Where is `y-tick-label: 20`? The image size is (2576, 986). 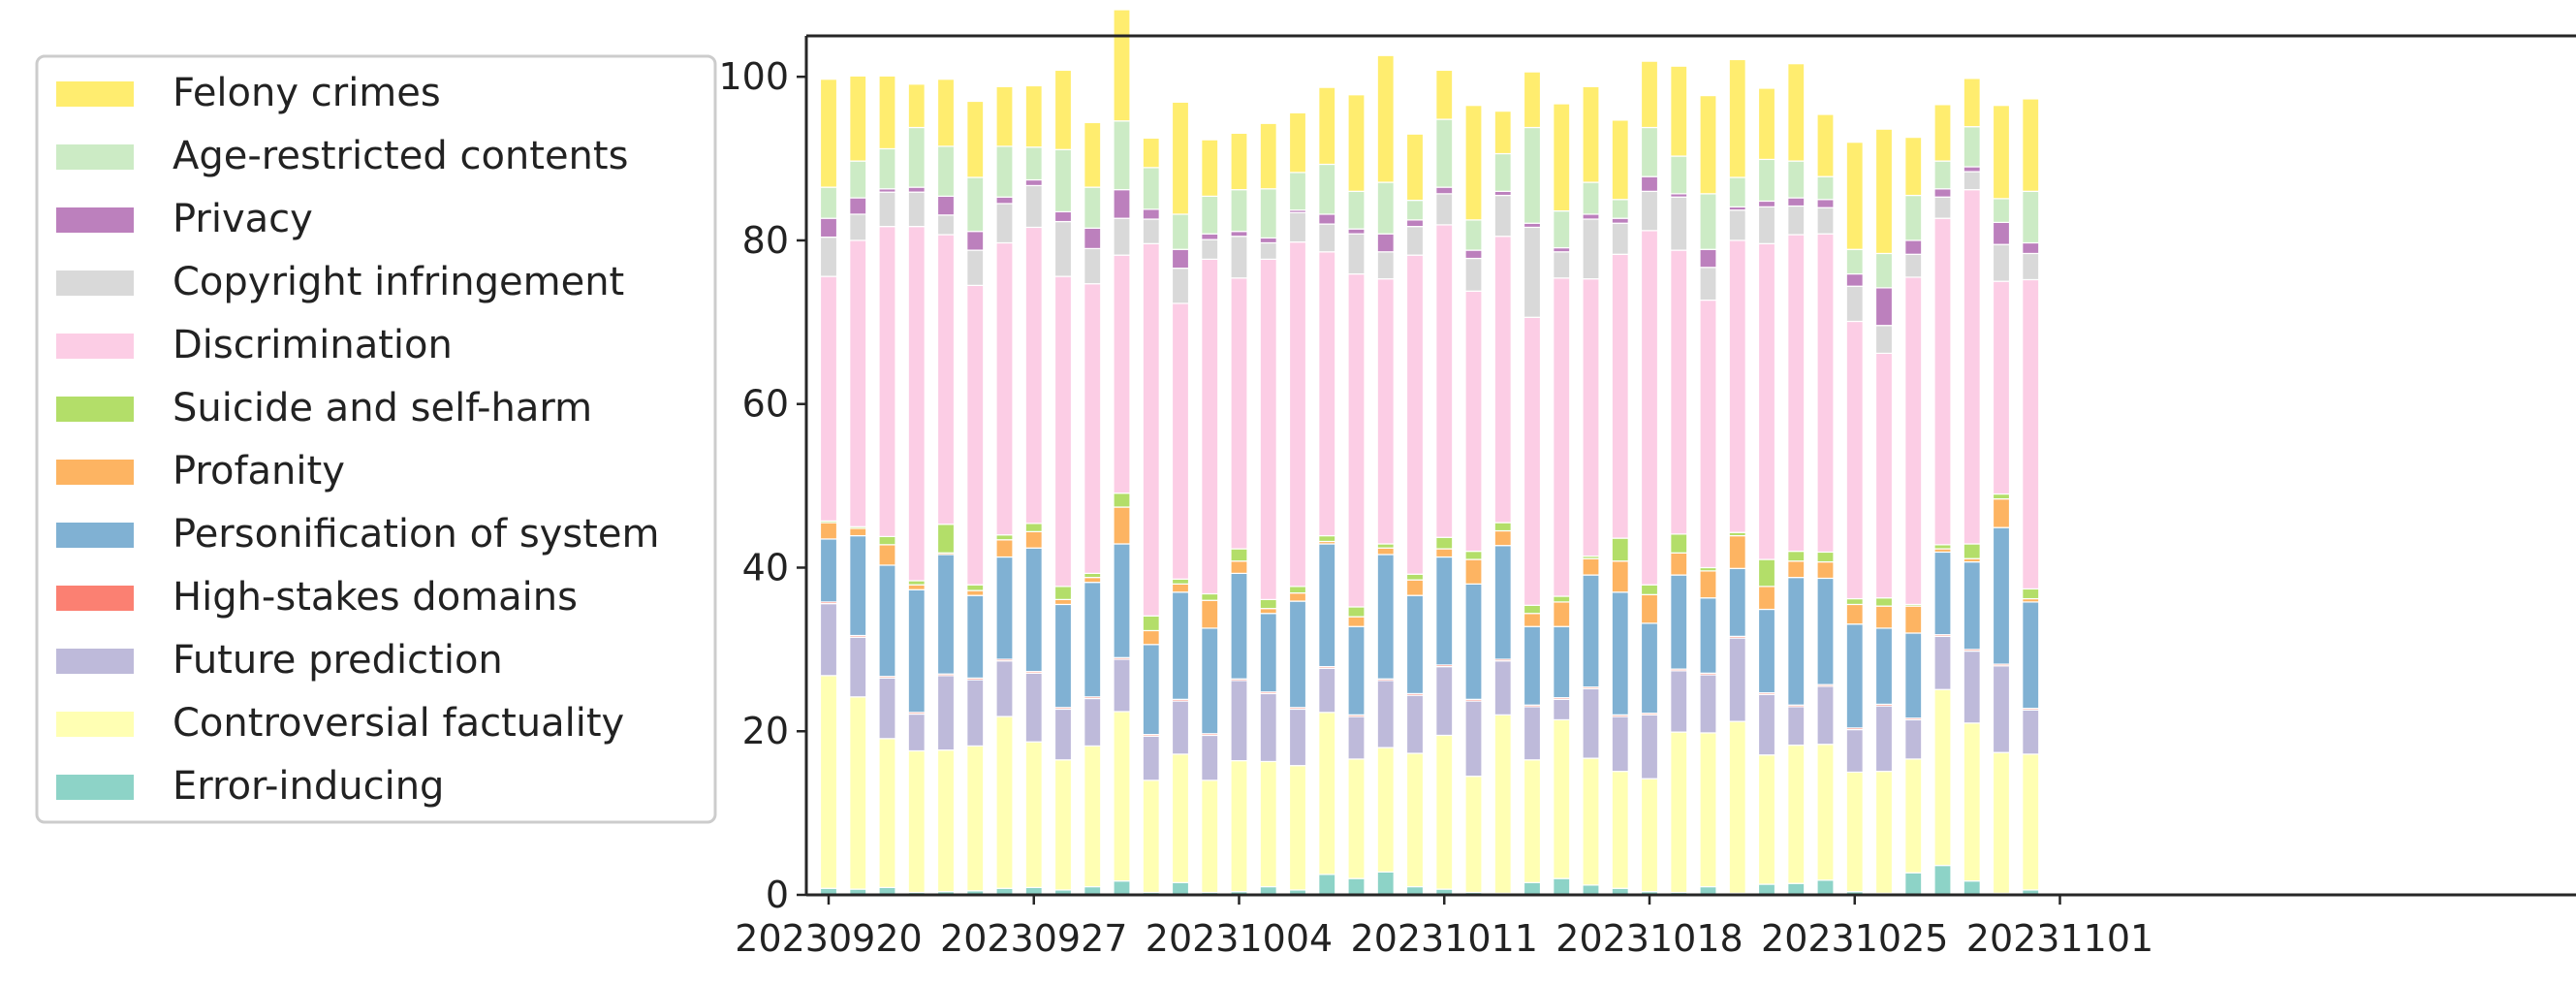 y-tick-label: 20 is located at coordinates (765, 731).